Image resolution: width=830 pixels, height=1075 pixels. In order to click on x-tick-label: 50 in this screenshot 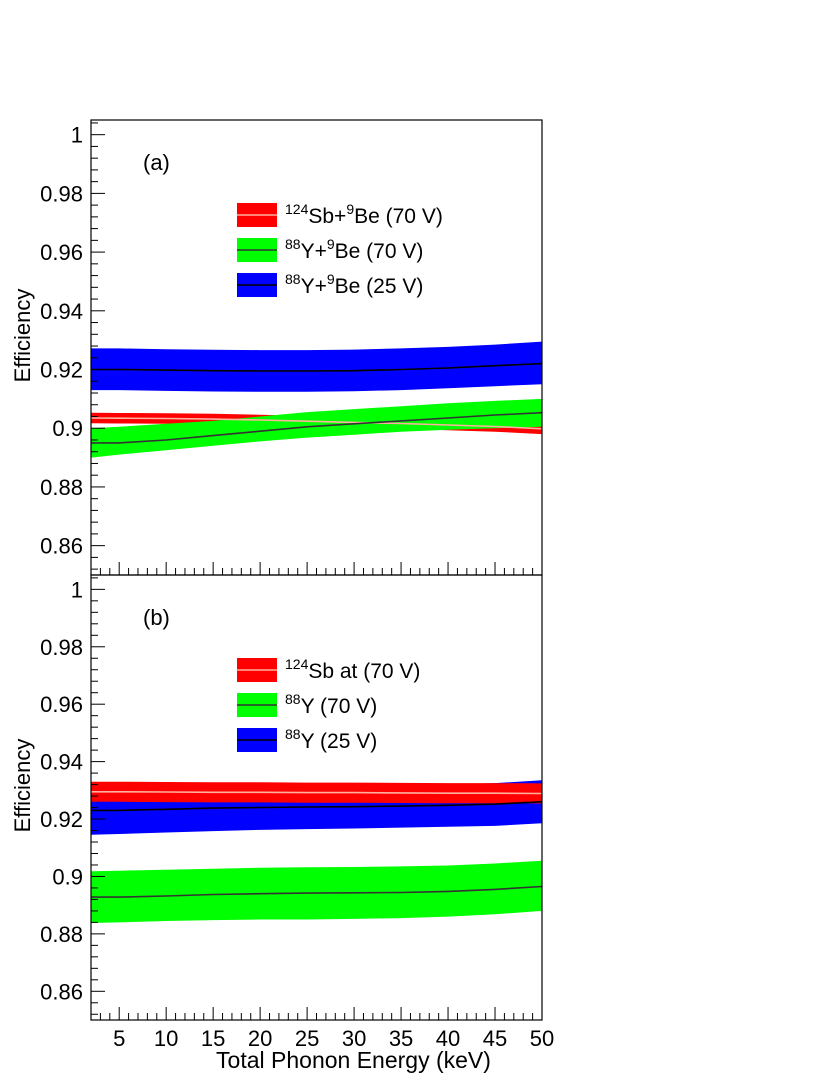, I will do `click(542, 1038)`.